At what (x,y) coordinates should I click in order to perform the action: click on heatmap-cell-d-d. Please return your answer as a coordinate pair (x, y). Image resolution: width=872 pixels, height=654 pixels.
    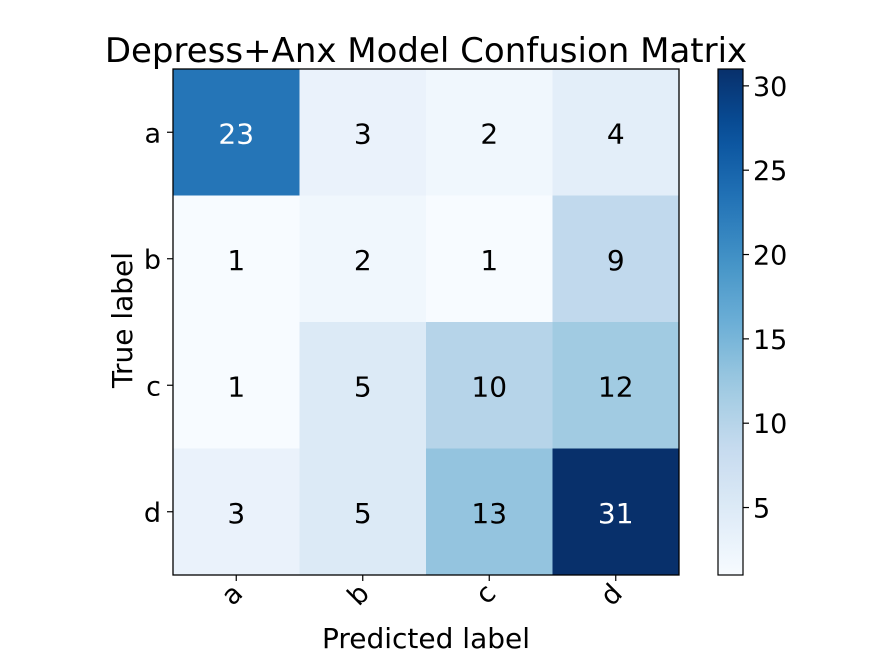
    Looking at the image, I should click on (616, 512).